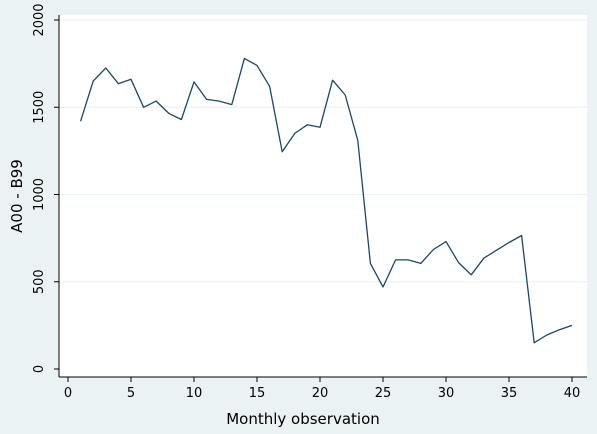 This screenshot has width=597, height=434. What do you see at coordinates (446, 393) in the screenshot?
I see `x-tick-label-30: 30` at bounding box center [446, 393].